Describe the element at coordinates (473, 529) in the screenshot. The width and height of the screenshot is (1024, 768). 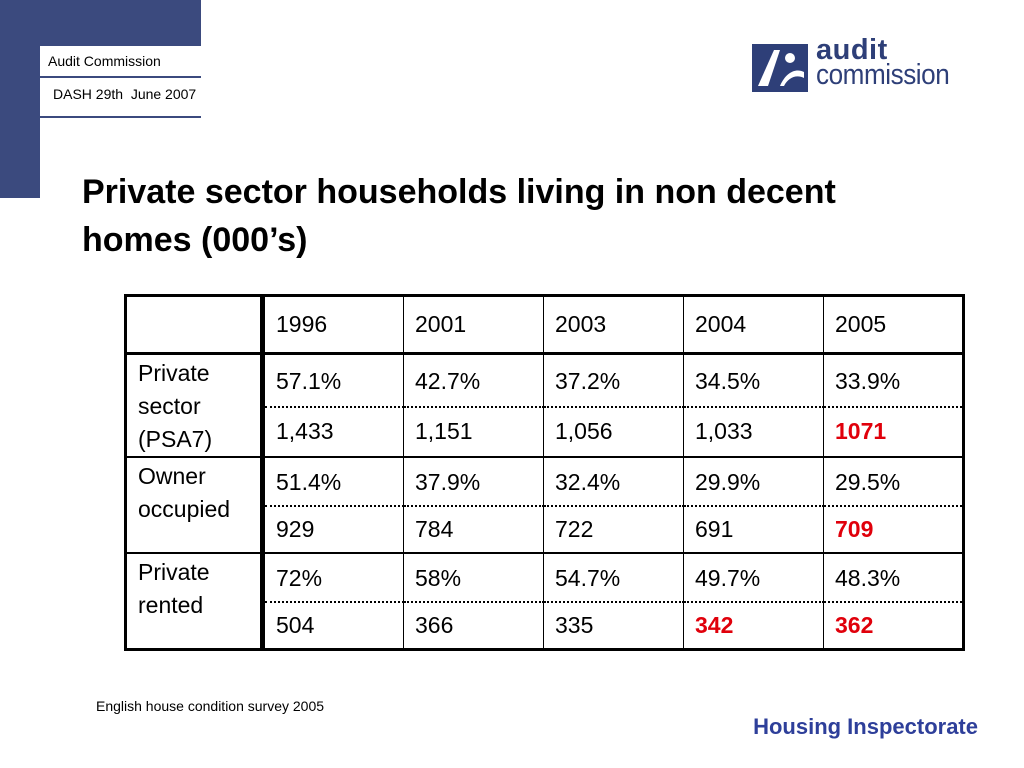
I see `count-cell: 784` at that location.